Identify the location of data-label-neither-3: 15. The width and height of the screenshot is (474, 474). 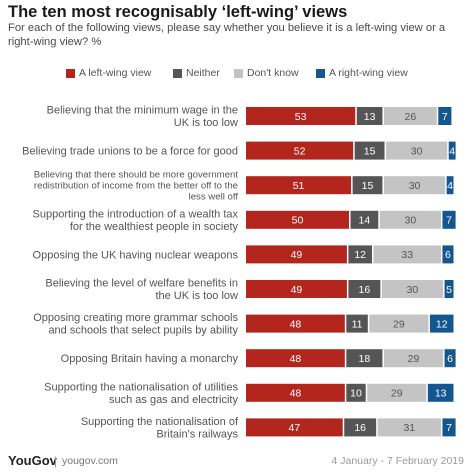
(368, 186).